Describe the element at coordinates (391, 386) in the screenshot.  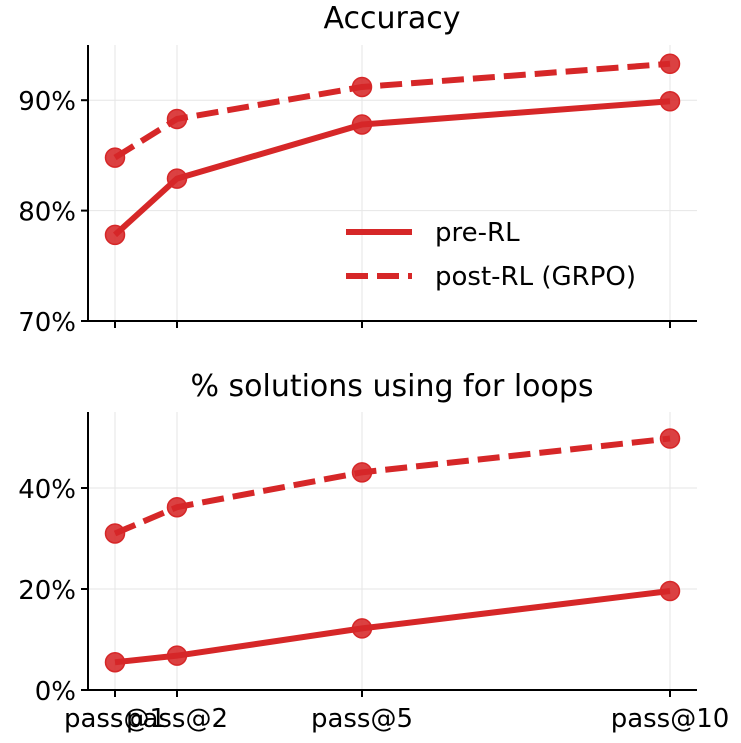
I see `panel-title: % solutions using for loops` at that location.